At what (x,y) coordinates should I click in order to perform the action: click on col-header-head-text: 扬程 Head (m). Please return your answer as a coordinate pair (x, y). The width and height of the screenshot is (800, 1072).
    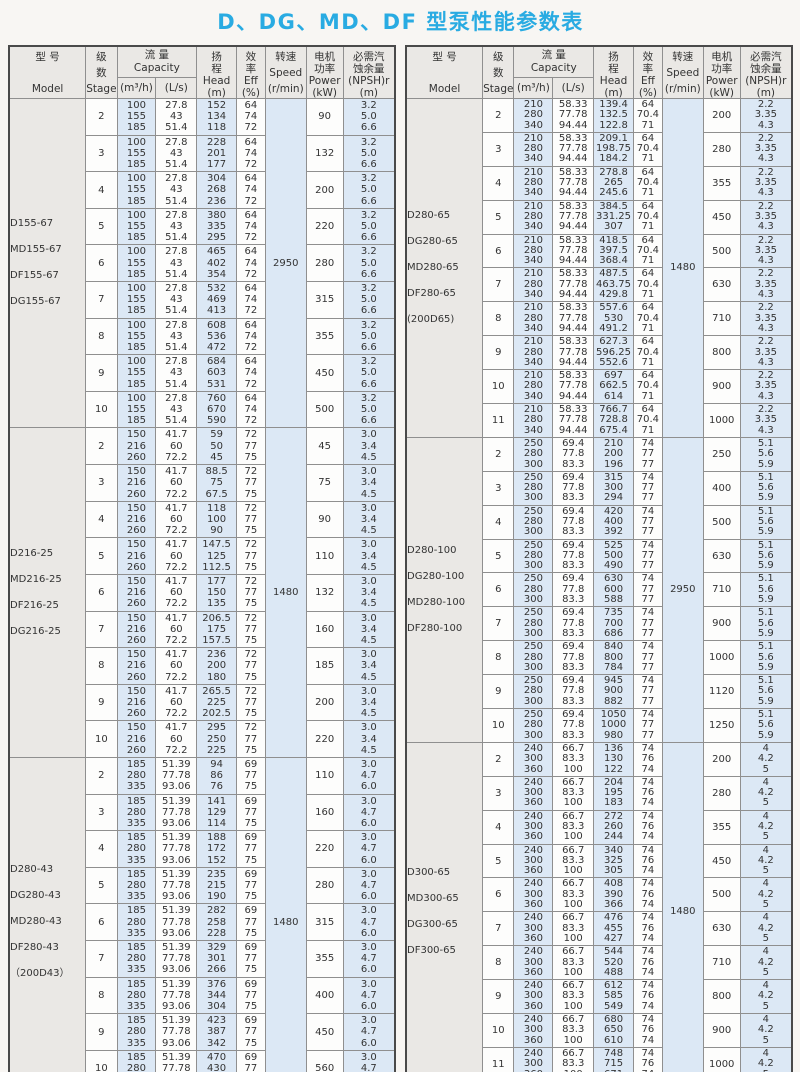
    Looking at the image, I should click on (614, 74).